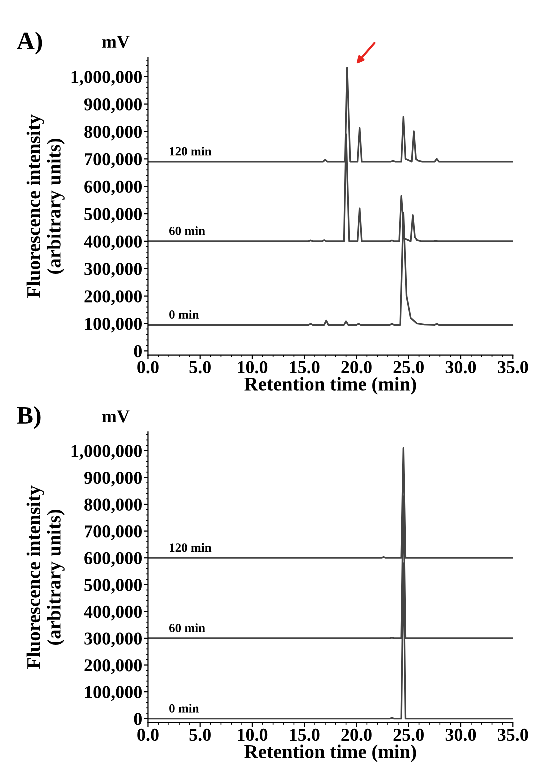 The height and width of the screenshot is (769, 539). I want to click on chart-title: A), so click(29, 43).